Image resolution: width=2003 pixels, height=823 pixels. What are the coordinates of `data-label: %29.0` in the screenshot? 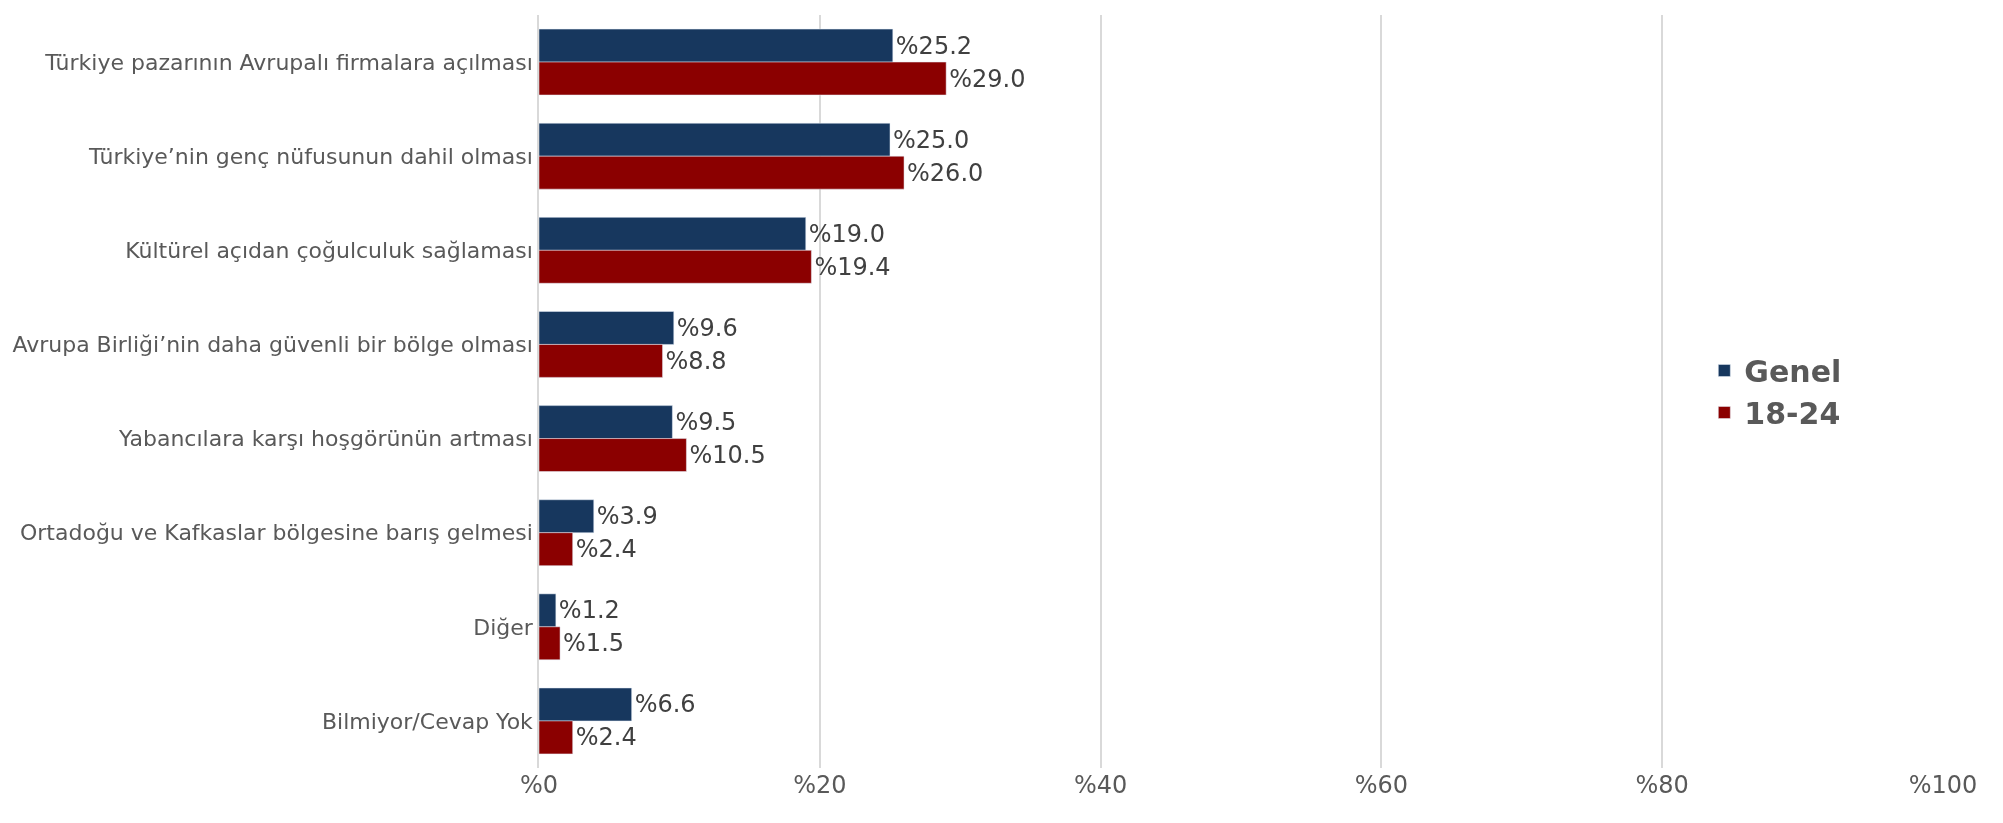 It's located at (987, 78).